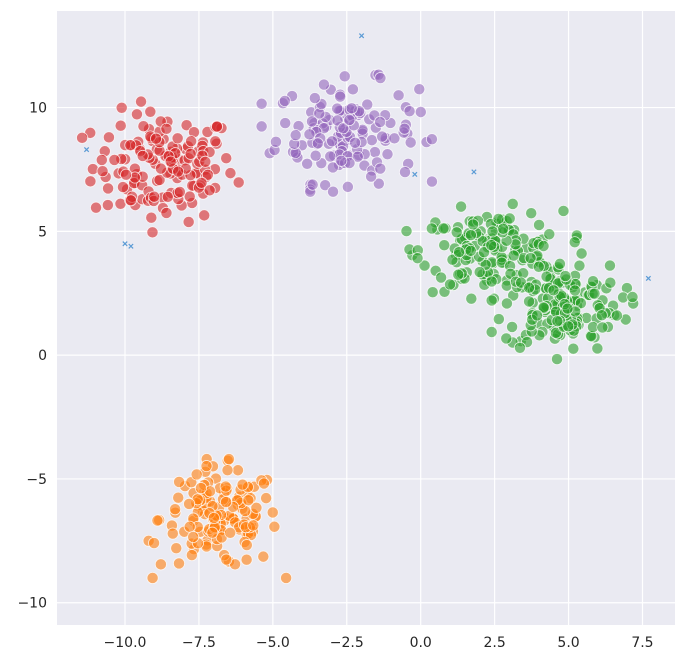  Describe the element at coordinates (32, 604) in the screenshot. I see `y-tick-label: −10` at that location.